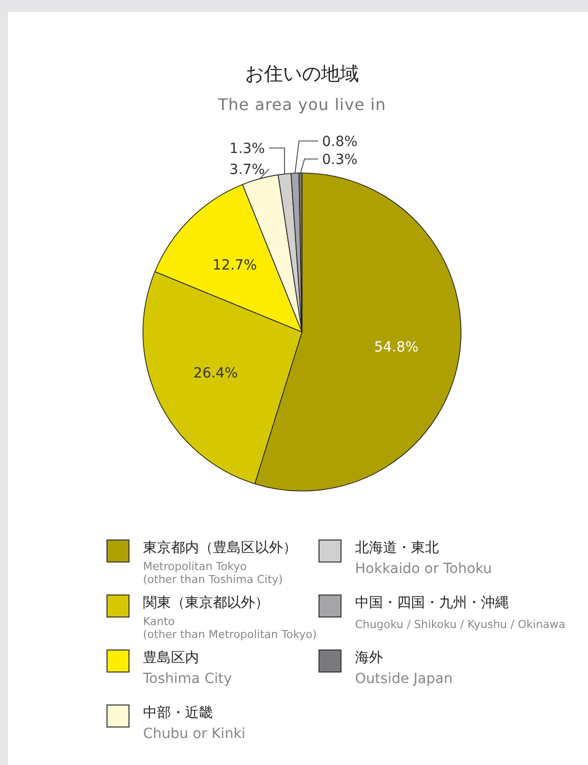 This screenshot has height=765, width=588. Describe the element at coordinates (234, 265) in the screenshot. I see `data-label: 12.7%` at that location.